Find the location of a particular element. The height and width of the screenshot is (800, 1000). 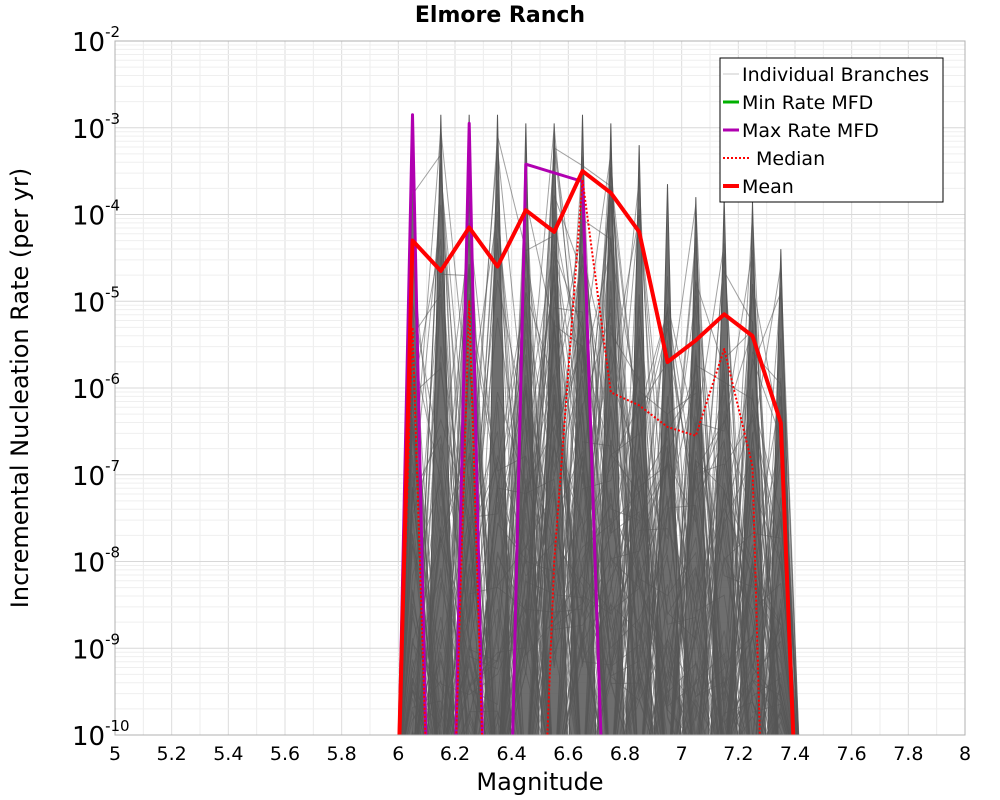

y-axis-label: Incremental Nucleation Rate (per yr) is located at coordinates (20, 388).